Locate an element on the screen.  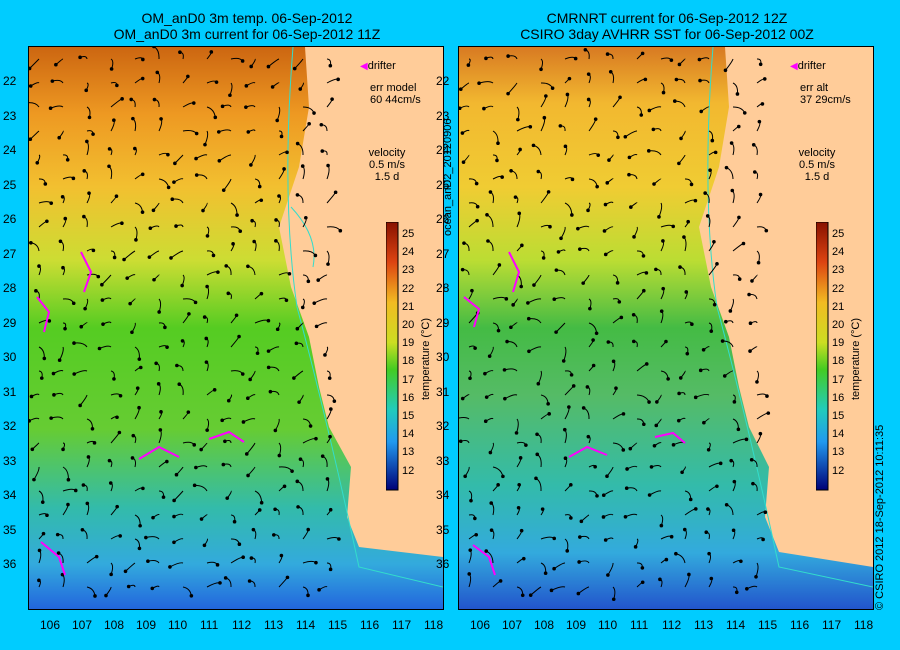
y-tick-label: 27 is located at coordinates (10, 253).